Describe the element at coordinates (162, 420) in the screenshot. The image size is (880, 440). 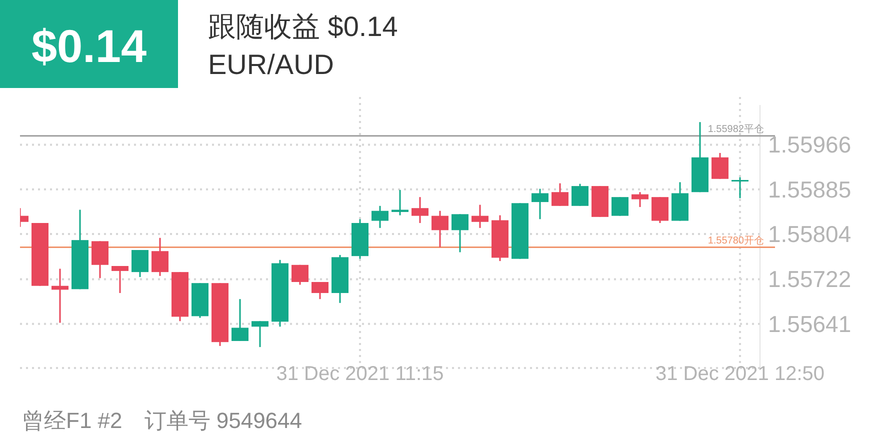
I see `text: 曾经F1 #2 订单号 9549644` at that location.